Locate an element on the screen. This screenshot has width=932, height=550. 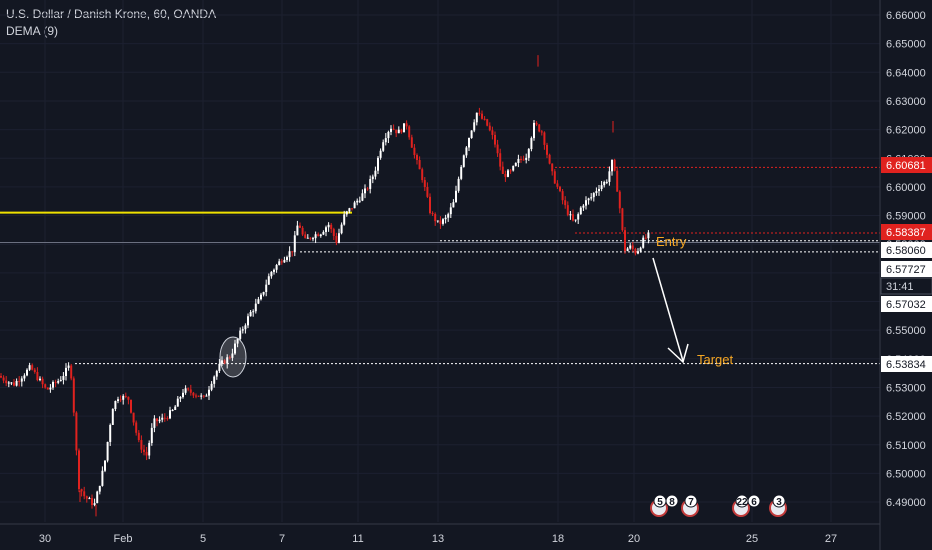
price-tick-label: 6.66000 is located at coordinates (906, 16).